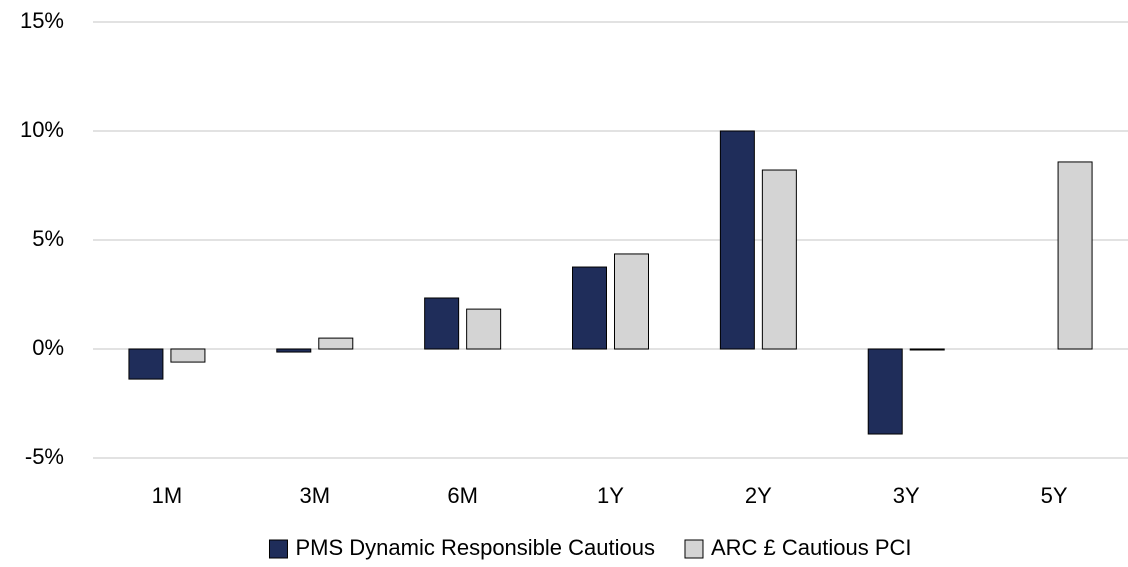 The image size is (1128, 567). What do you see at coordinates (906, 495) in the screenshot?
I see `x-tick-label: 3Y` at bounding box center [906, 495].